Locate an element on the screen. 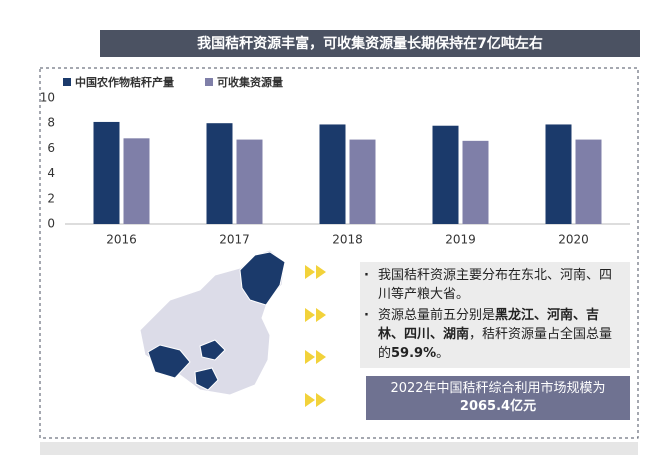 This screenshot has height=455, width=655. x-tick-label: 2018 is located at coordinates (347, 240).